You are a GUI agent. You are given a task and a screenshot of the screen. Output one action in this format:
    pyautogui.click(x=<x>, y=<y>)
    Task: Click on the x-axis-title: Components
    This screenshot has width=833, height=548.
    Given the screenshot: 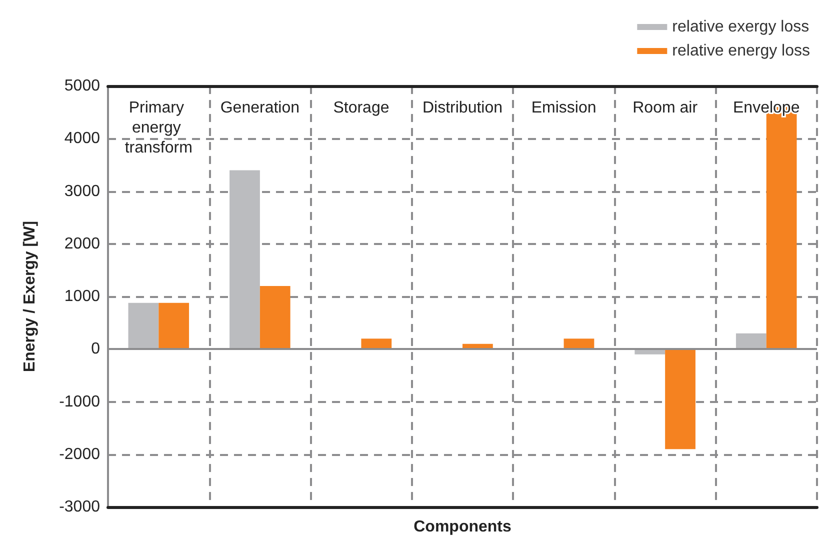 What is the action you would take?
    pyautogui.click(x=463, y=527)
    